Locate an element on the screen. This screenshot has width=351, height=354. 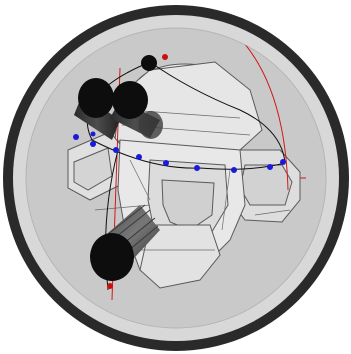
control-points is located at coordinates (179, 152).